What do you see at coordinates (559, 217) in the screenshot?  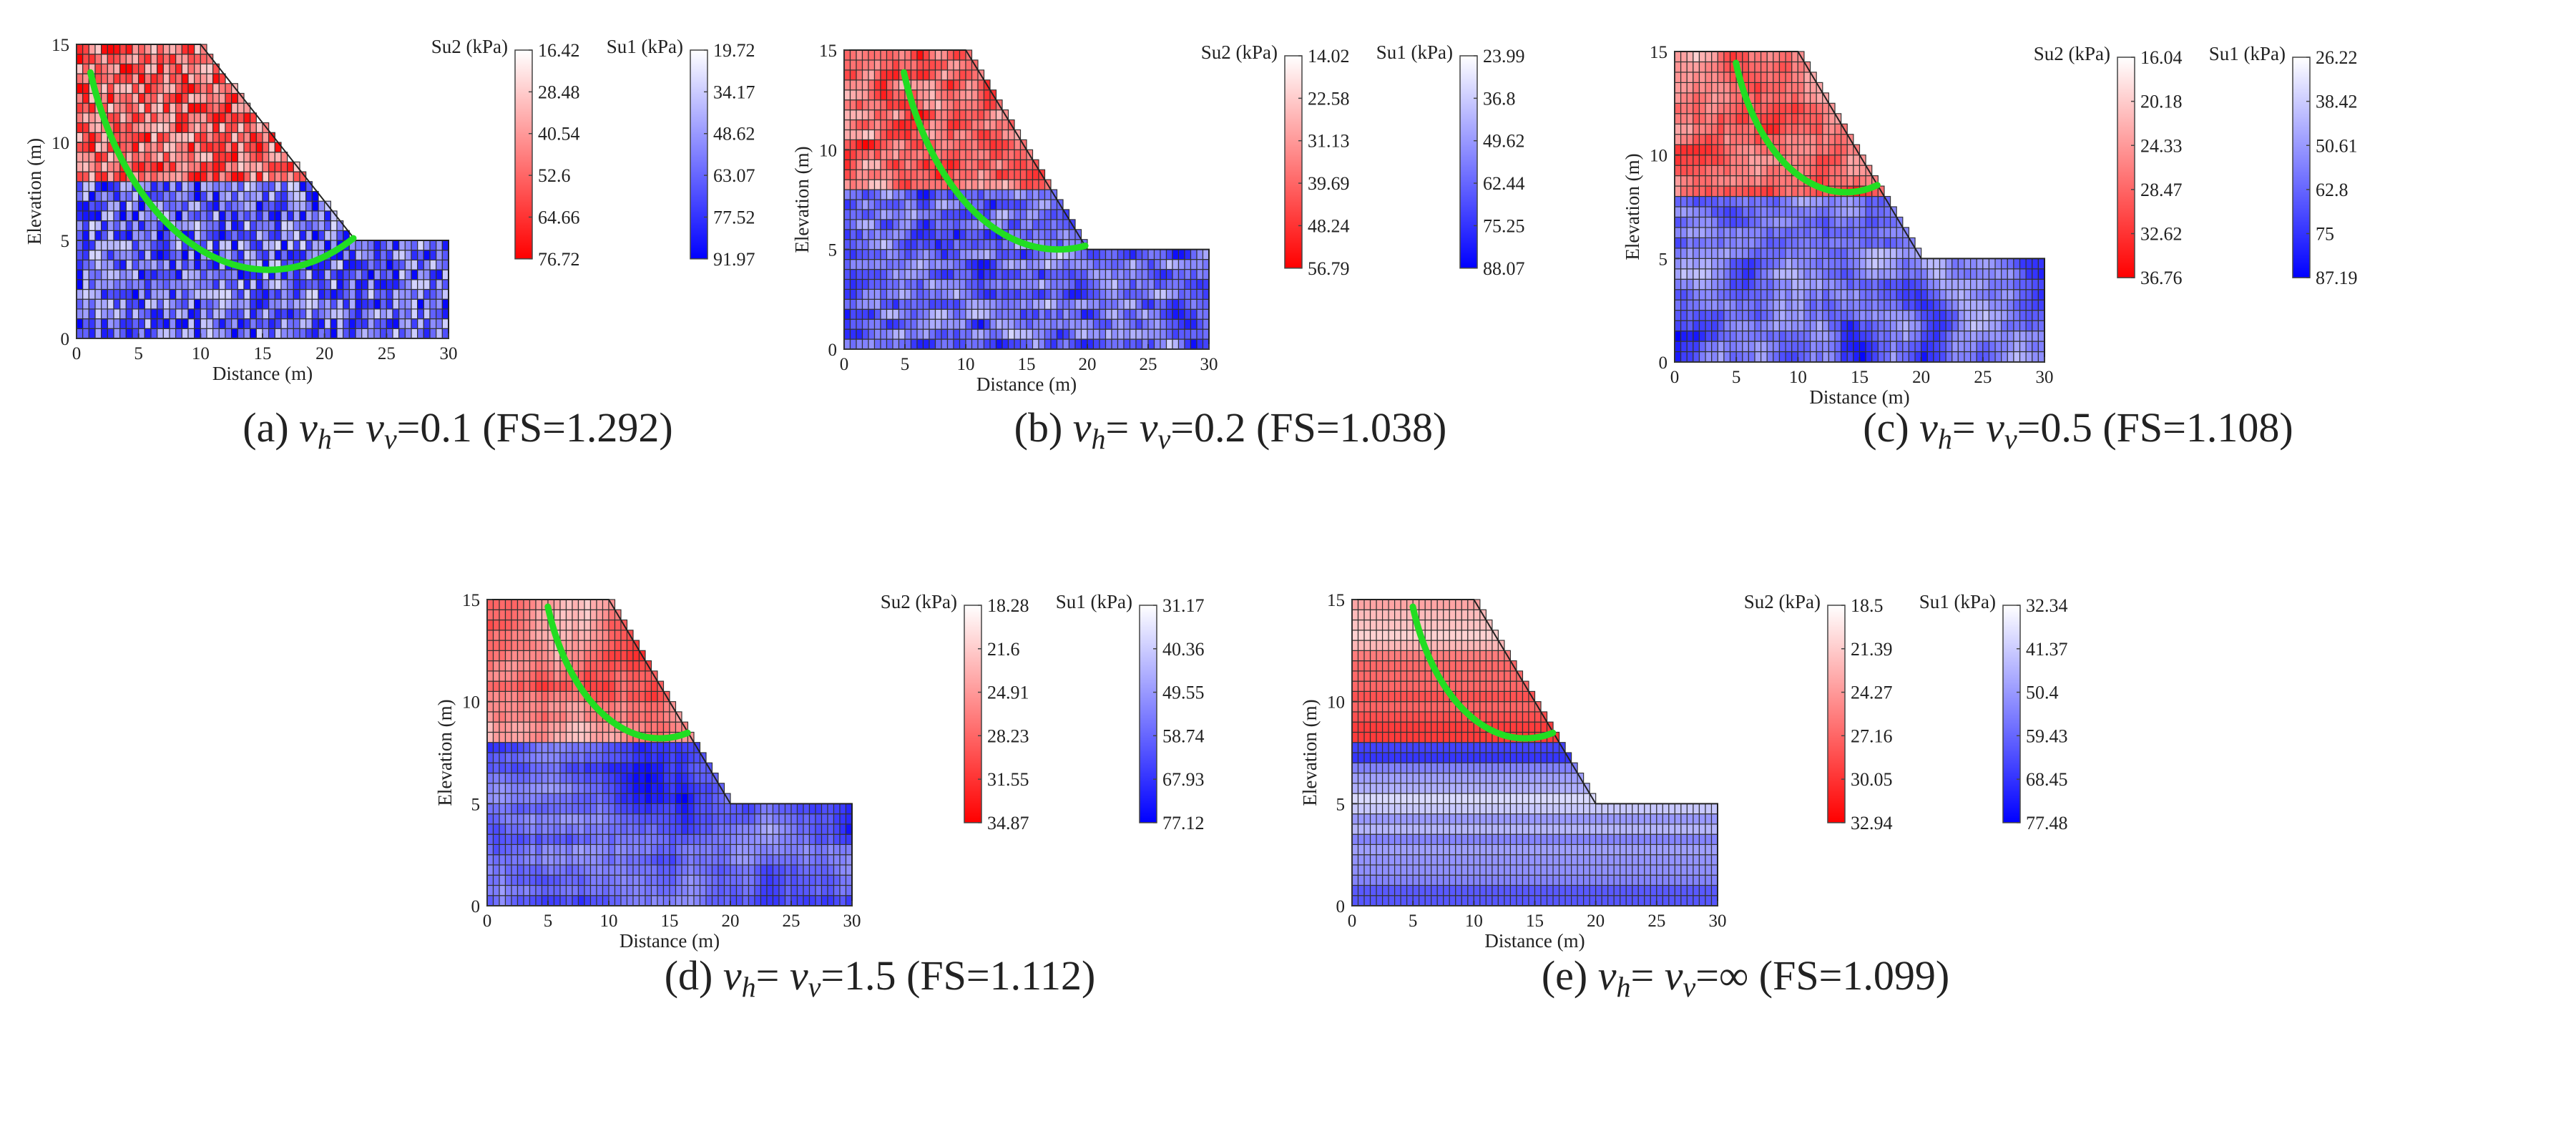 I see `colorbar-su2-tick-label: 64.66` at bounding box center [559, 217].